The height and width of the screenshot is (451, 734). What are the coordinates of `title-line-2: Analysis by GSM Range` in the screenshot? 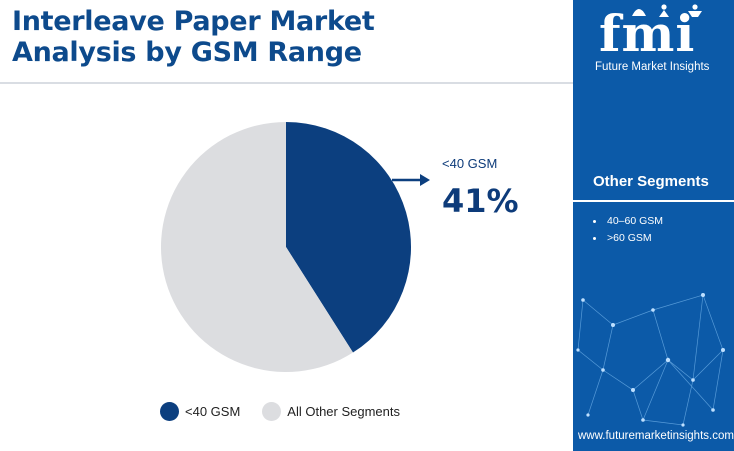 It's located at (187, 52).